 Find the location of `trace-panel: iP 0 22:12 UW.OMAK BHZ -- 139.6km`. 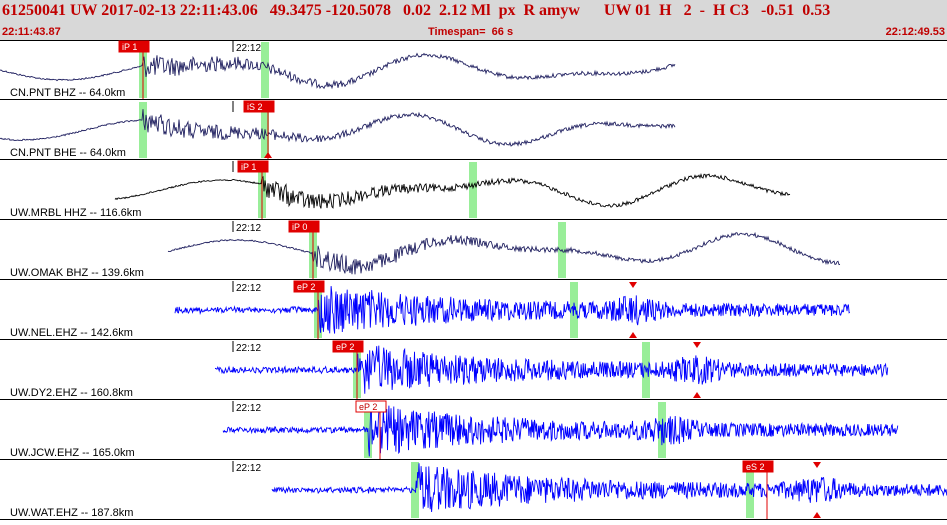

trace-panel: iP 0 22:12 UW.OMAK BHZ -- 139.6km is located at coordinates (473, 250).